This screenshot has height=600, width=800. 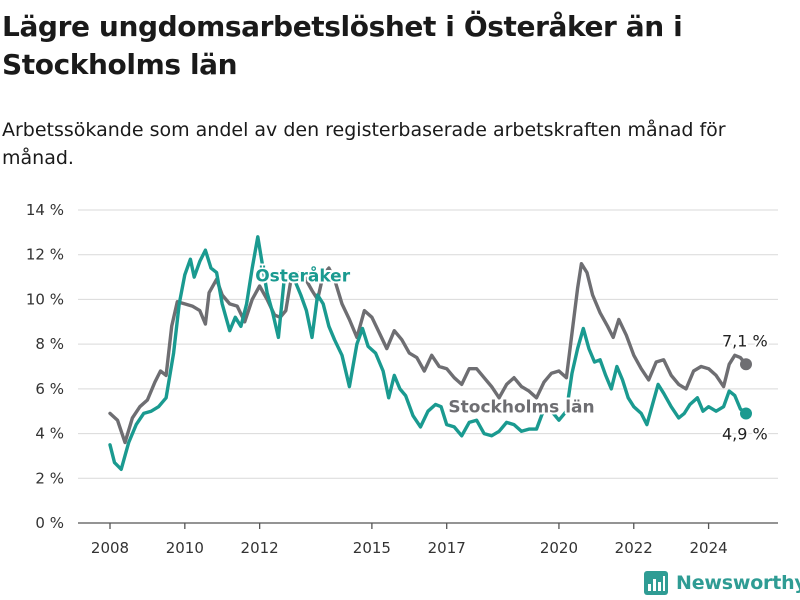 What do you see at coordinates (634, 548) in the screenshot?
I see `x-tick-label: 2022` at bounding box center [634, 548].